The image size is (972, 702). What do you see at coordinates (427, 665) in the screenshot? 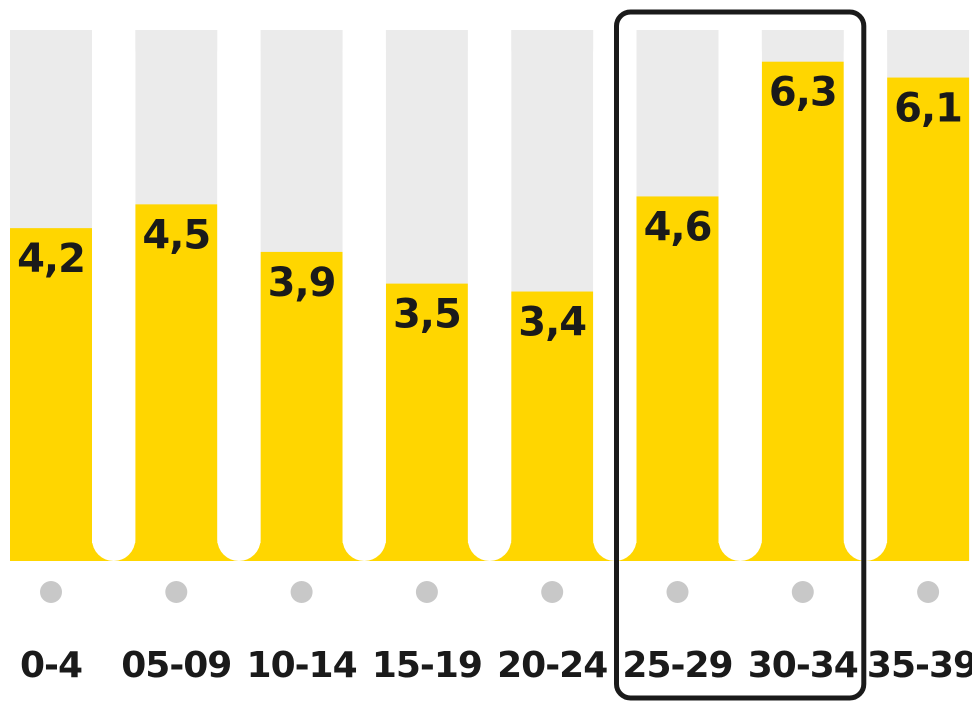
I see `category-label: 15-19` at bounding box center [427, 665].